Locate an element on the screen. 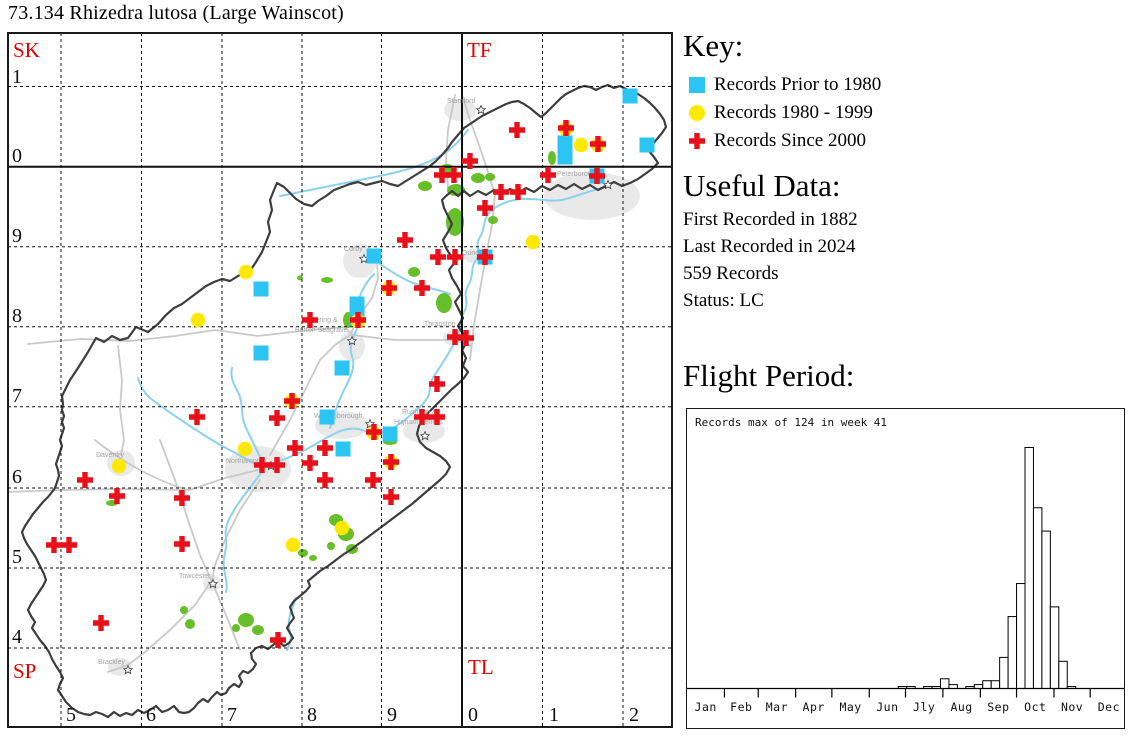 The image size is (1130, 738). month-label: Jan is located at coordinates (706, 707).